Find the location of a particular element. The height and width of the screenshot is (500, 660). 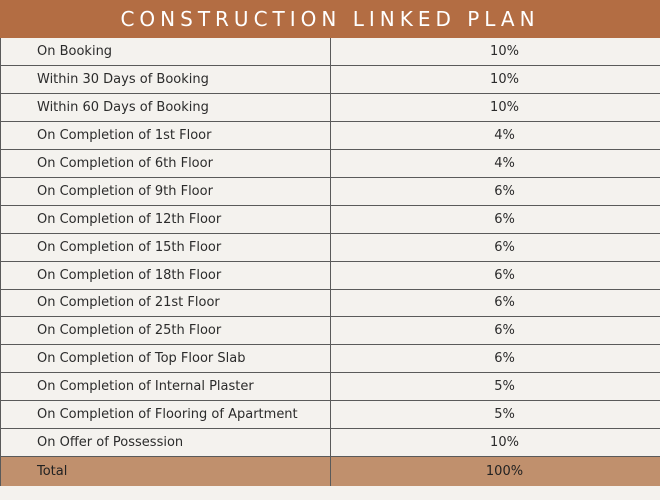

plan-title: CONSTRUCTION LINKED PLAN is located at coordinates (330, 19).